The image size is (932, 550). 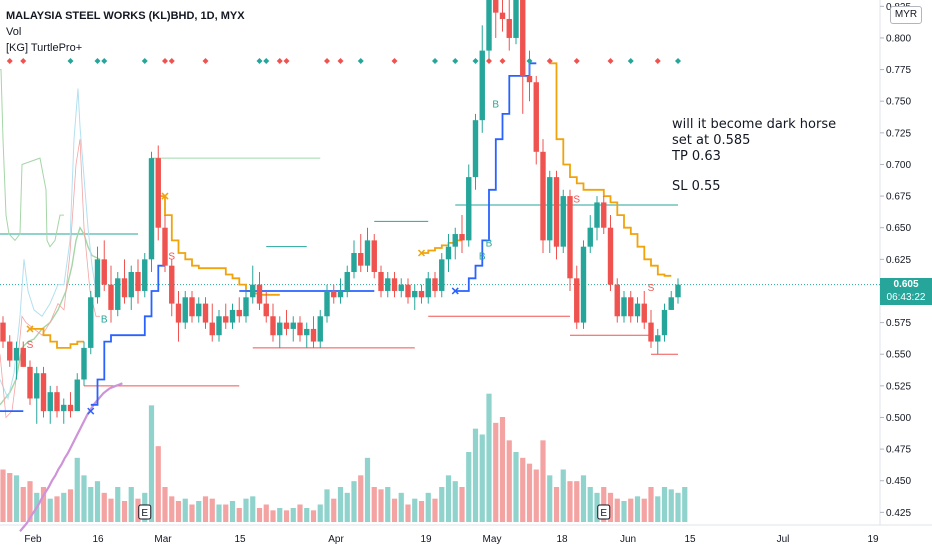 What do you see at coordinates (696, 156) in the screenshot?
I see `annotation-line-3: TP 0.63` at bounding box center [696, 156].